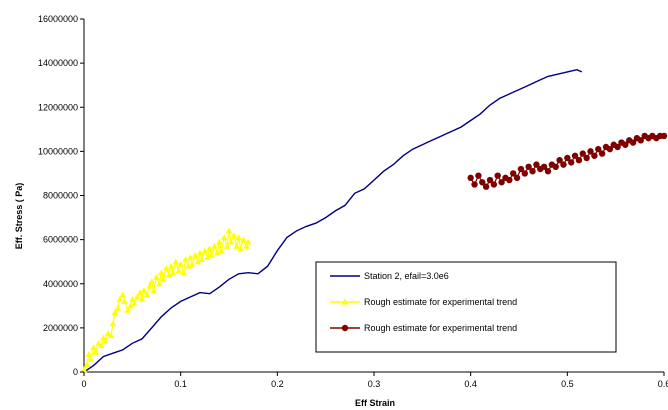  Describe the element at coordinates (470, 384) in the screenshot. I see `x-tick-label: 0.4` at that location.